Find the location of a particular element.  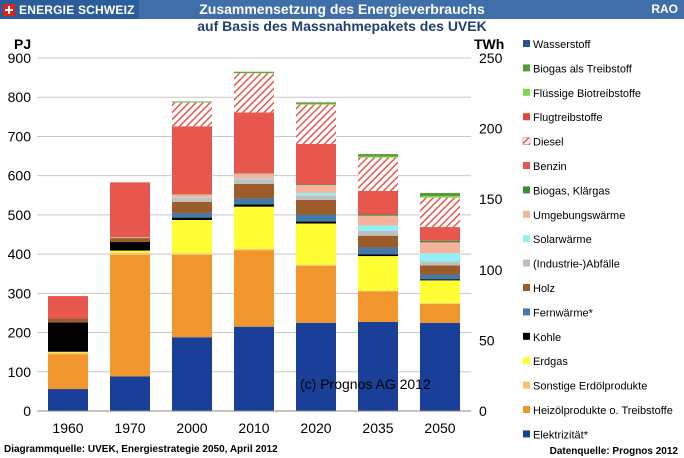

x-axis: 1960 1970 2000 2010 2020 2035 2050 is located at coordinates (254, 423).